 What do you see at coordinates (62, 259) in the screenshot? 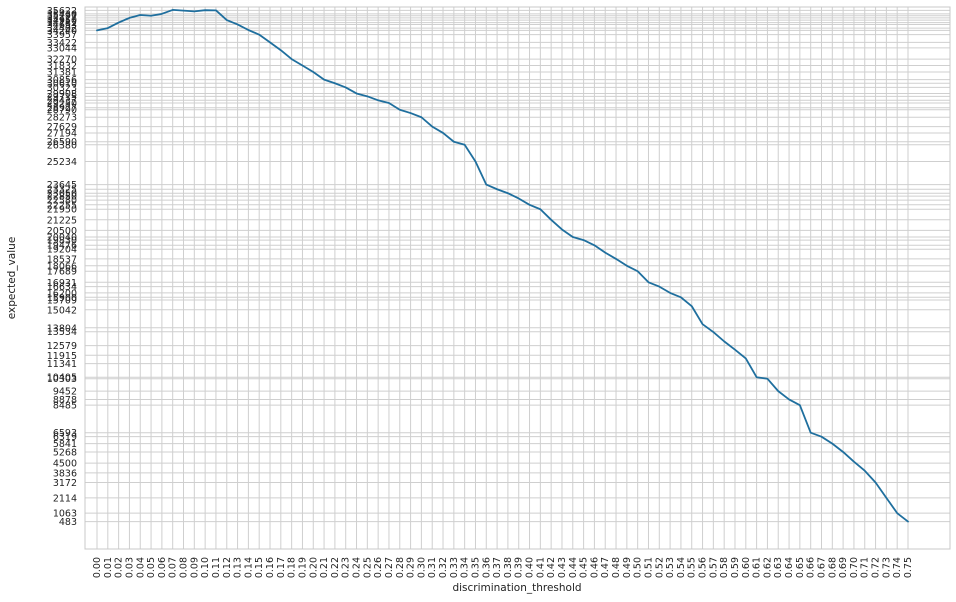
I see `y-tick-label: 18537` at bounding box center [62, 259].